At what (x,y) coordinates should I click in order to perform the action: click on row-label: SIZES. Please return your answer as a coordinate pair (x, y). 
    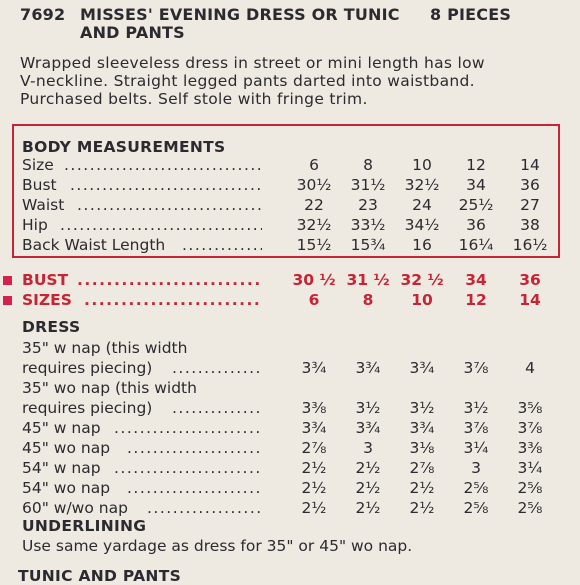
    Looking at the image, I should click on (47, 300).